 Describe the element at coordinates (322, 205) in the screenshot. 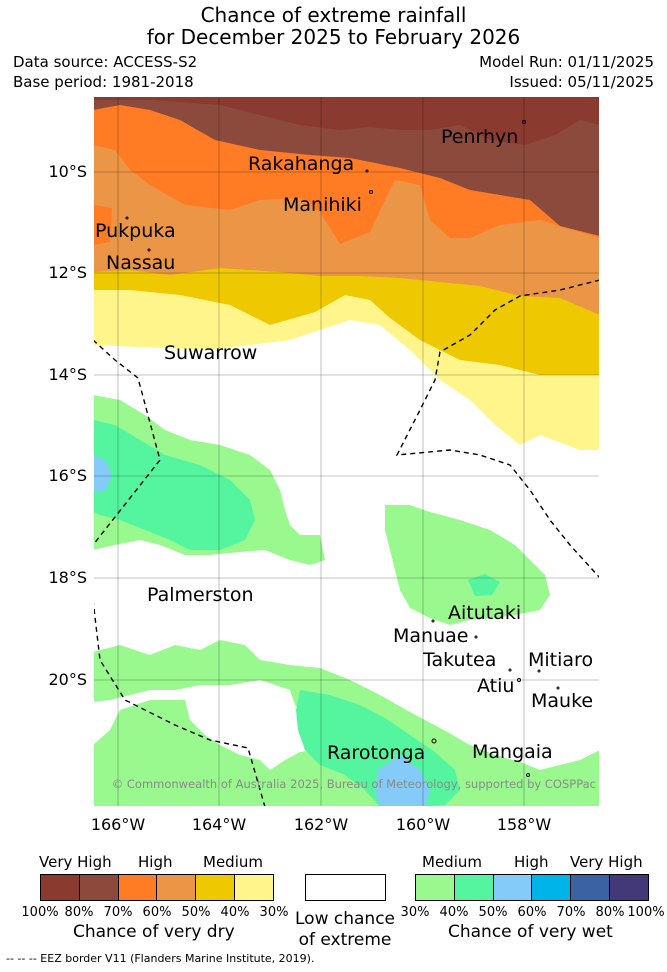

I see `place-label-manihiki: Manihiki` at that location.